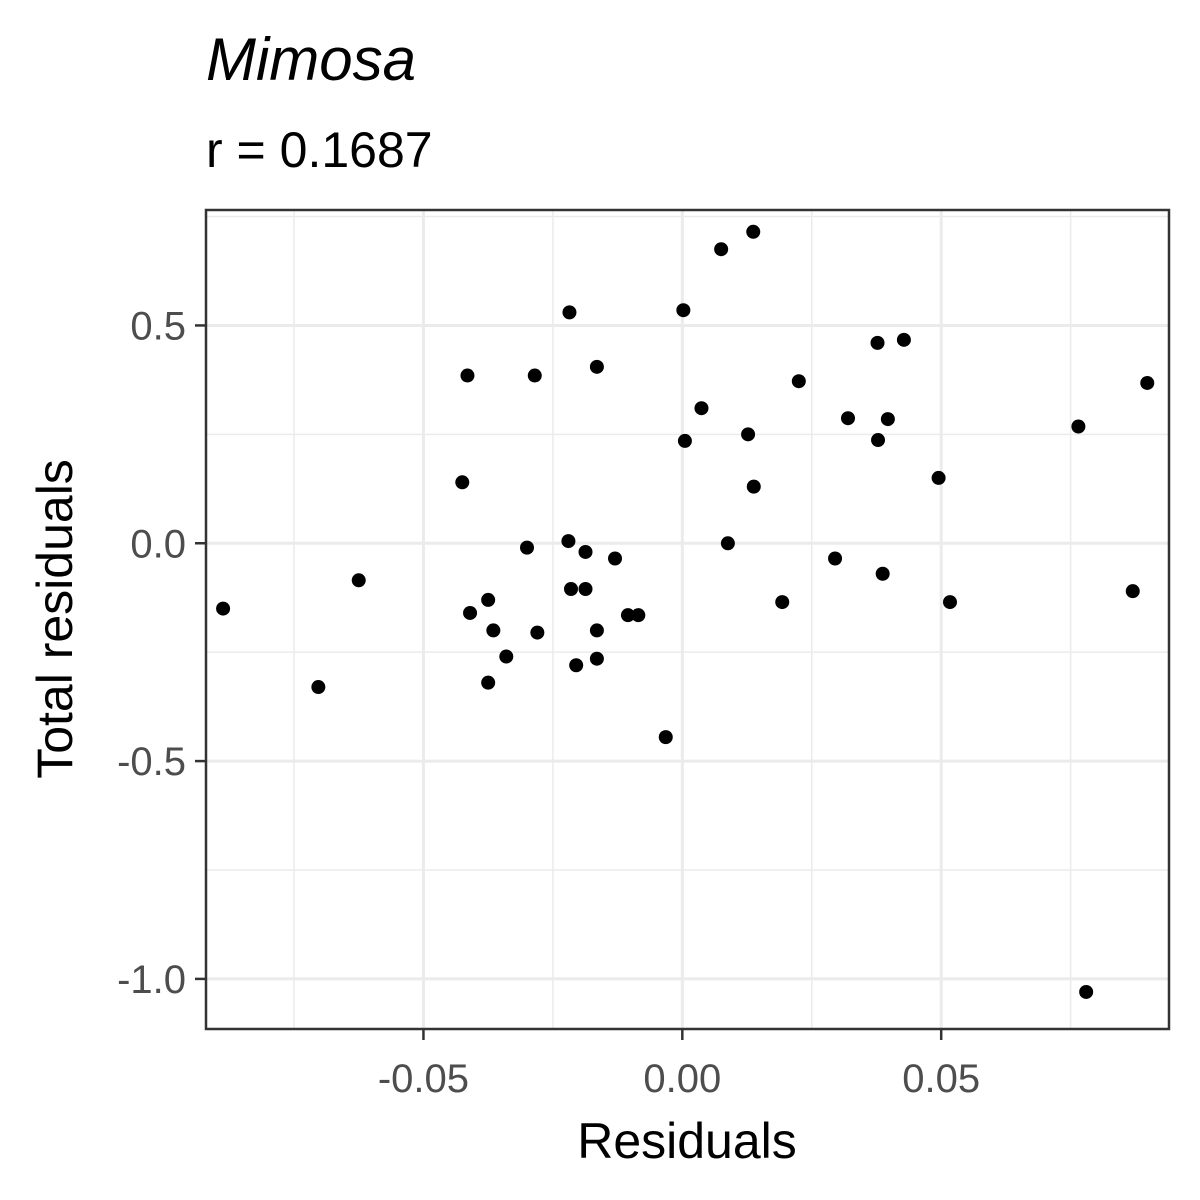 This screenshot has height=1200, width=1200. I want to click on y-tick-label: 0.5, so click(158, 326).